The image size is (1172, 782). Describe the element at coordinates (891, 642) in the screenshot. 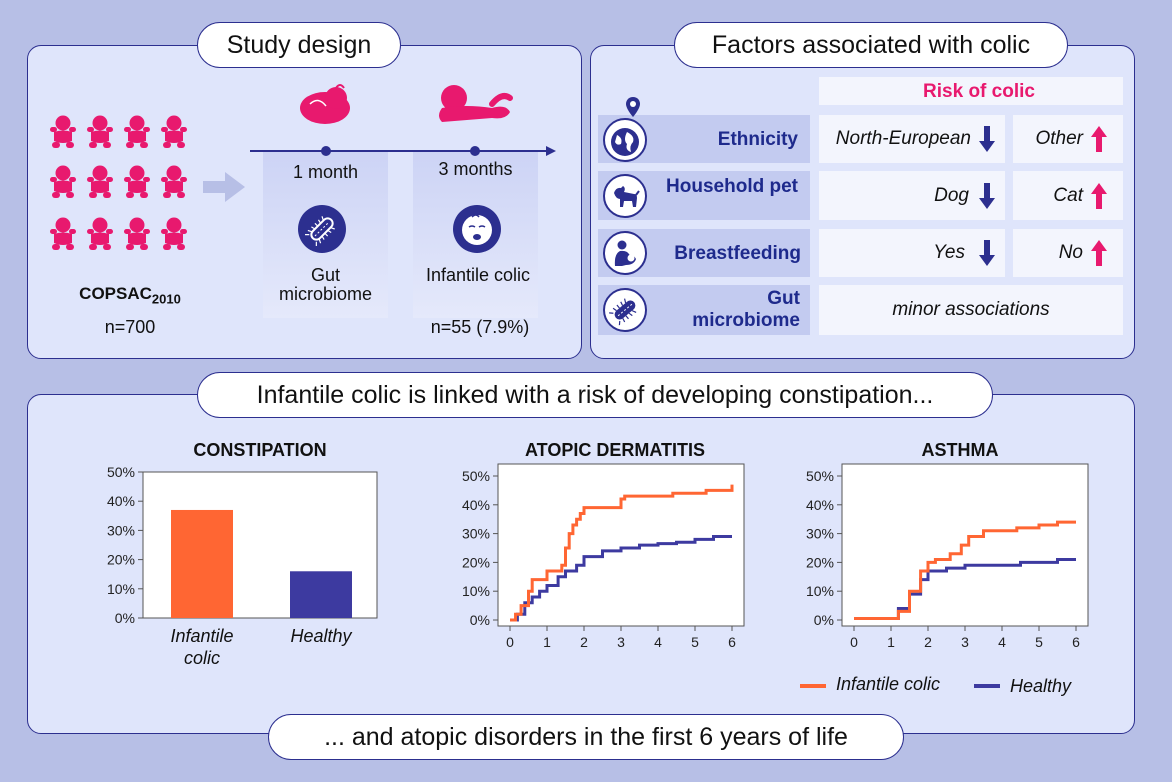

I see `x-tick-label: 1` at that location.